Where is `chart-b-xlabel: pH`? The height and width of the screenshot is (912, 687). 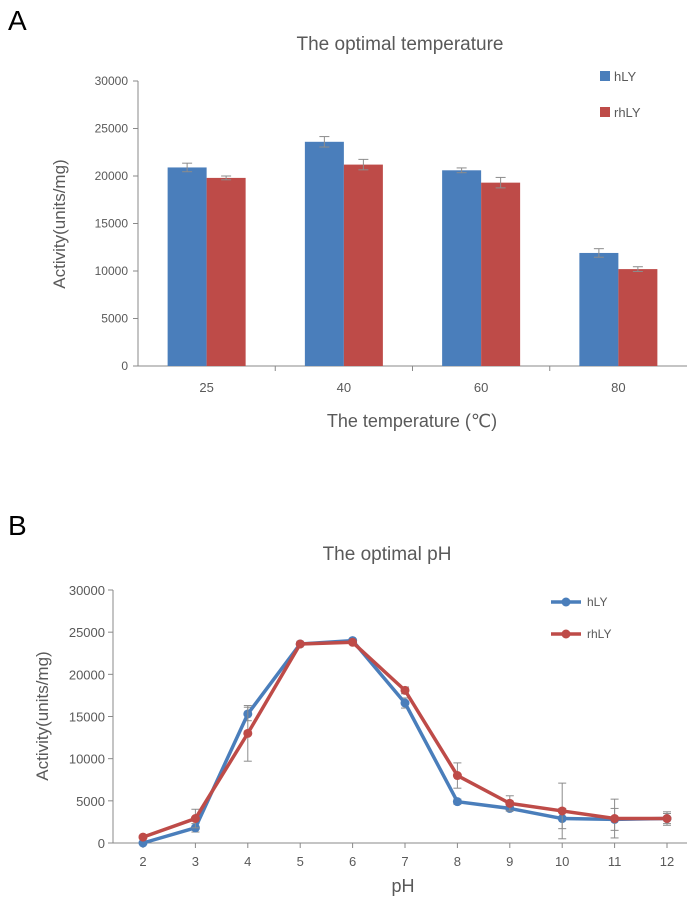 chart-b-xlabel: pH is located at coordinates (402, 886).